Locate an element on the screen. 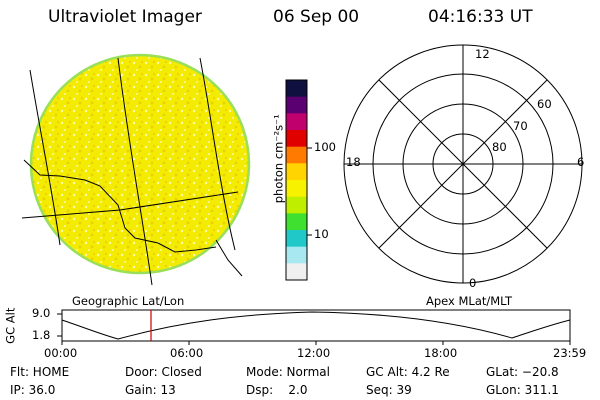 The height and width of the screenshot is (400, 600). date-label: 06 Sep 00 is located at coordinates (316, 17).